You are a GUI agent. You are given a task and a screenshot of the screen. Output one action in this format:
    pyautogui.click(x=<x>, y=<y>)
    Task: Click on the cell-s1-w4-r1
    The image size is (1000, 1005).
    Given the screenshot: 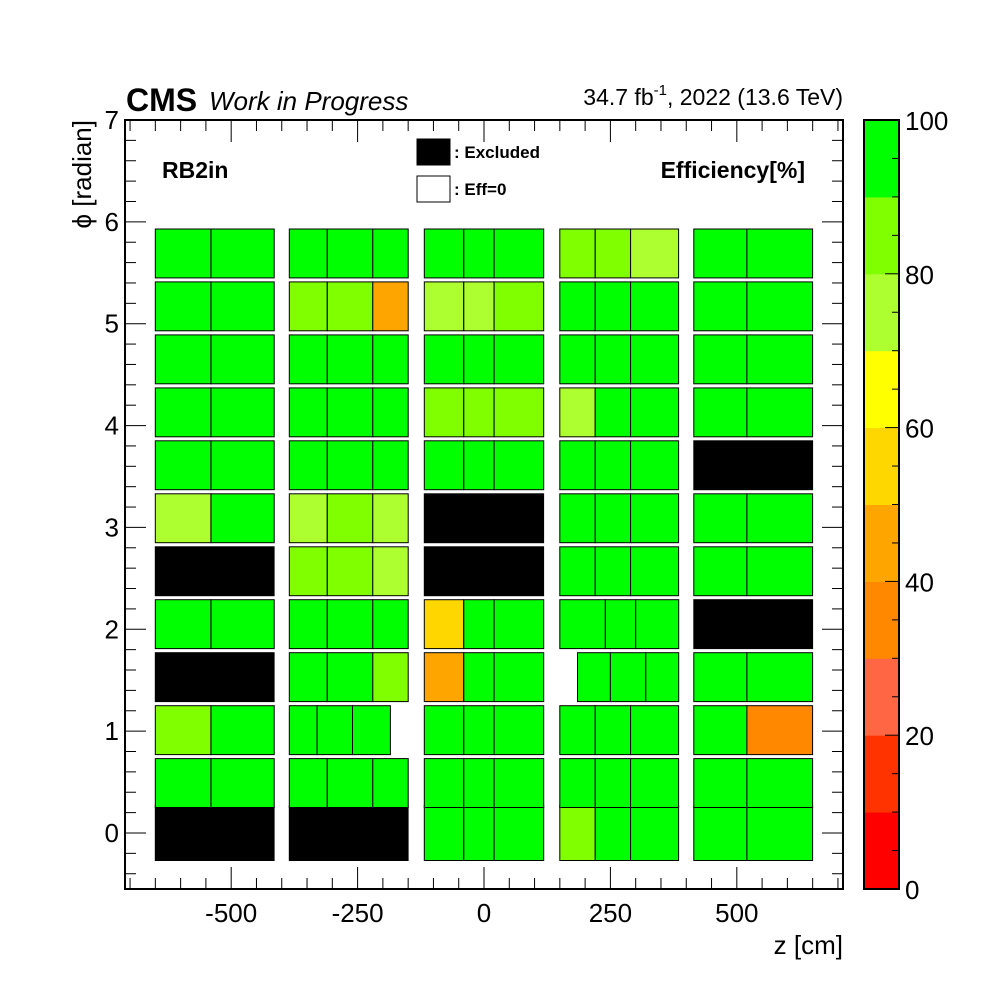 What is the action you would take?
    pyautogui.click(x=780, y=783)
    